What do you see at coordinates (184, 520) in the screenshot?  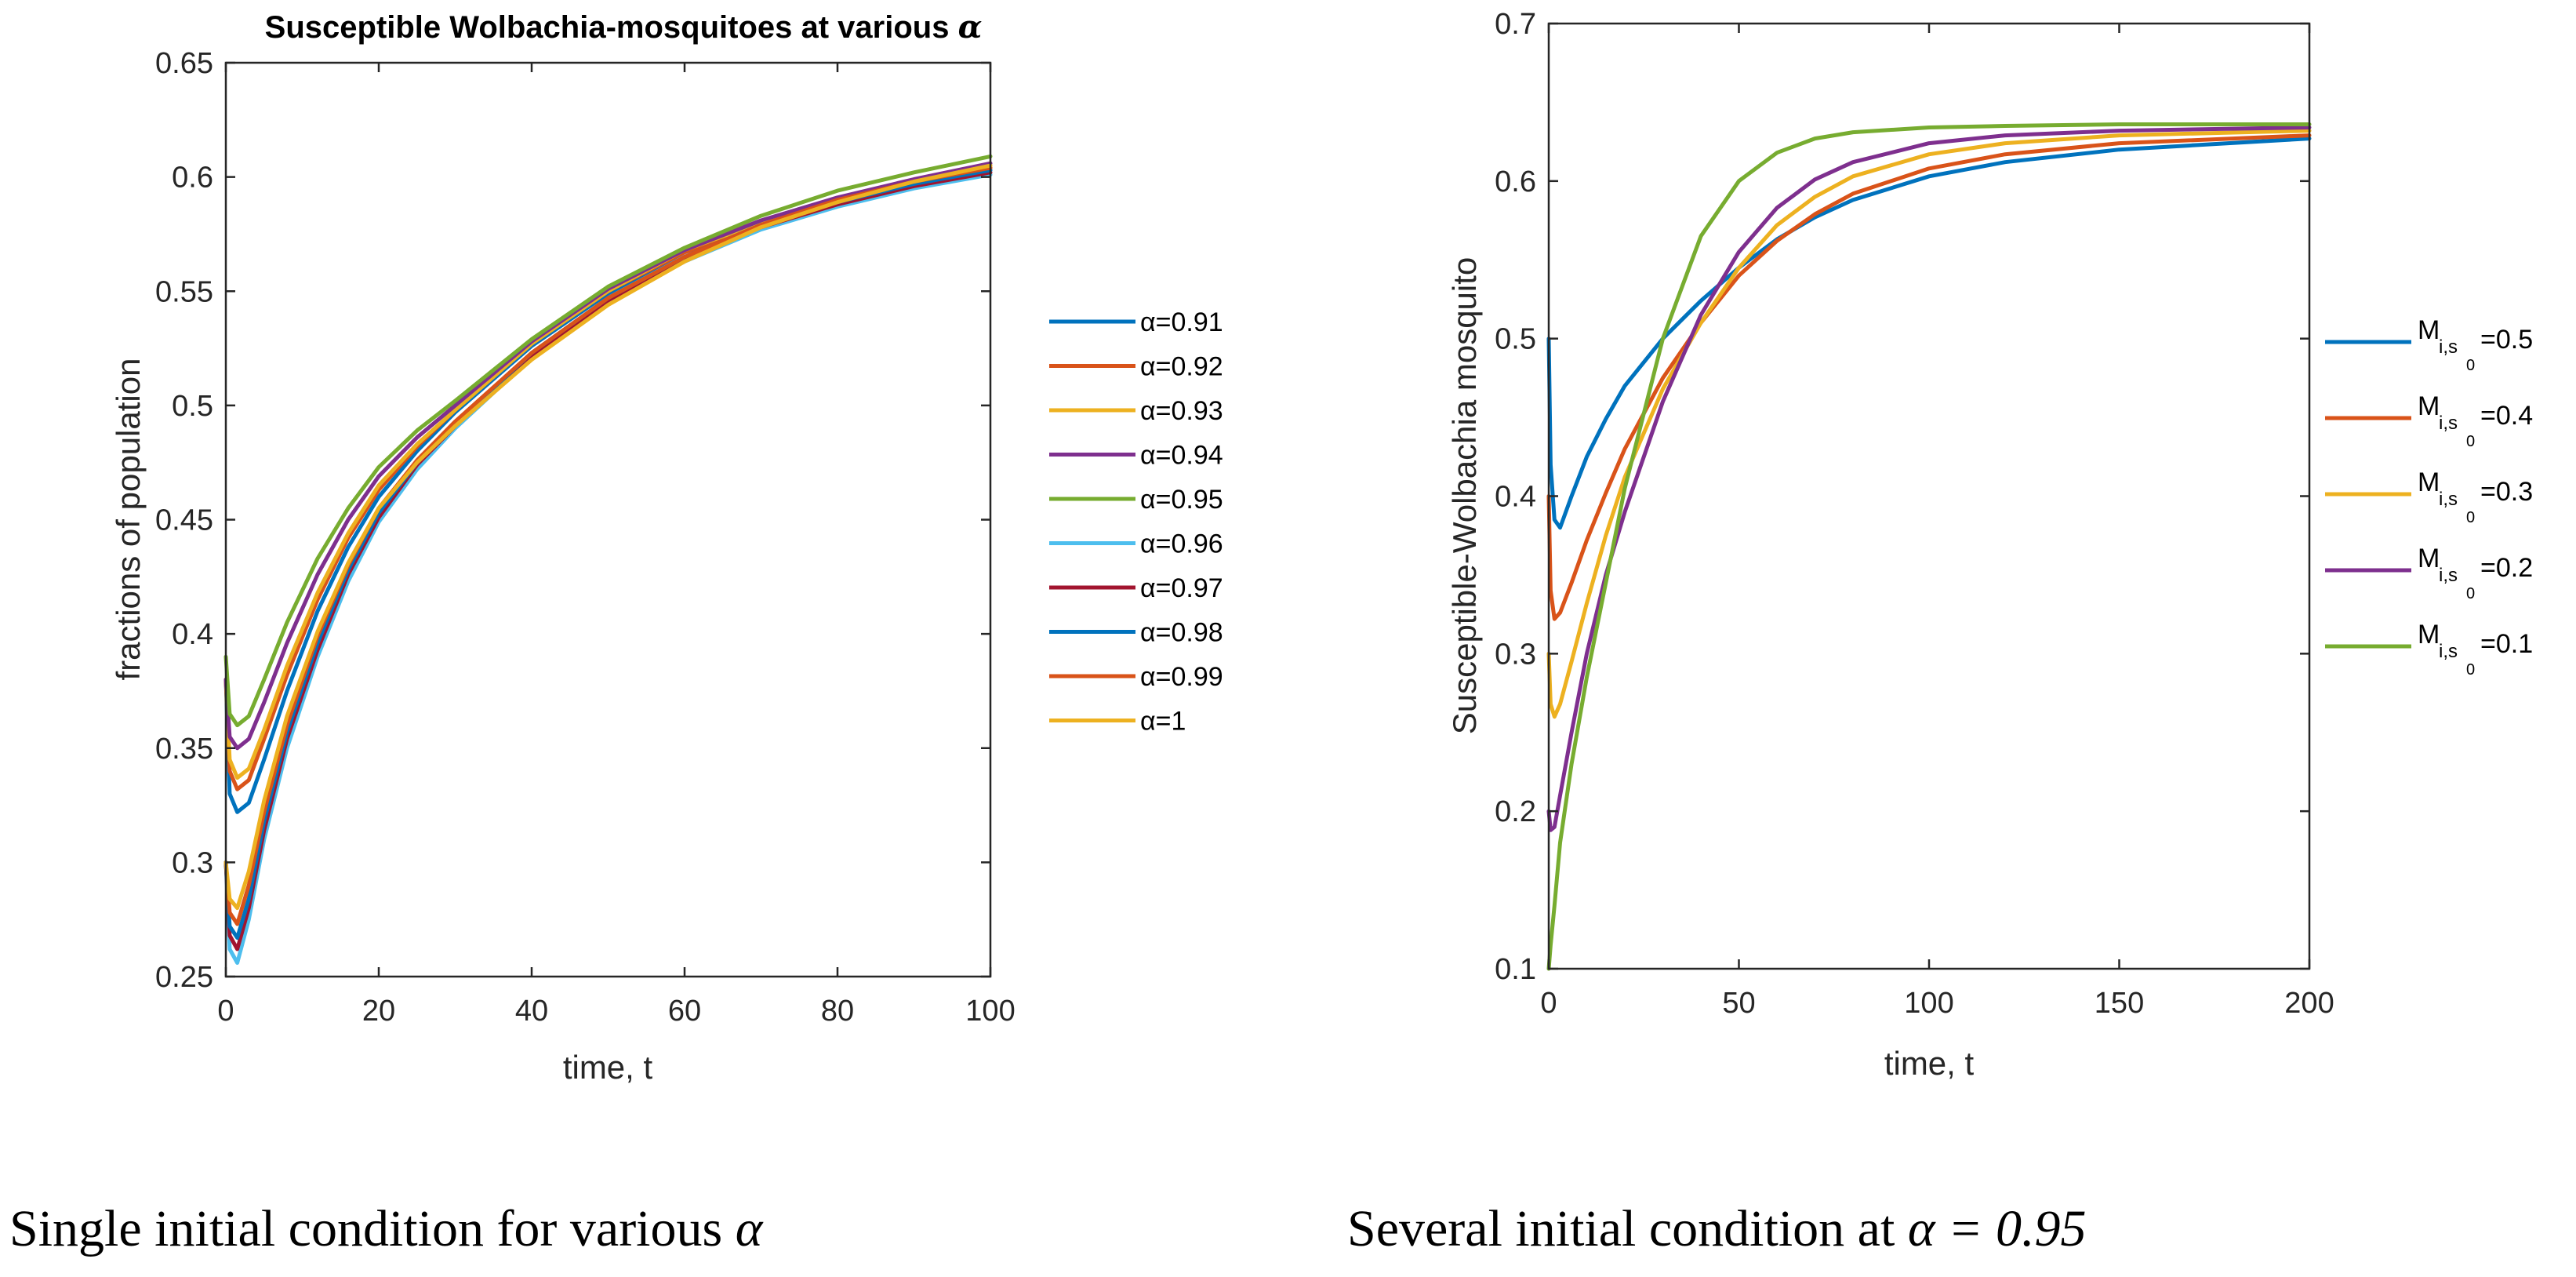 I see `left-y-tick-label: 0.45` at bounding box center [184, 520].